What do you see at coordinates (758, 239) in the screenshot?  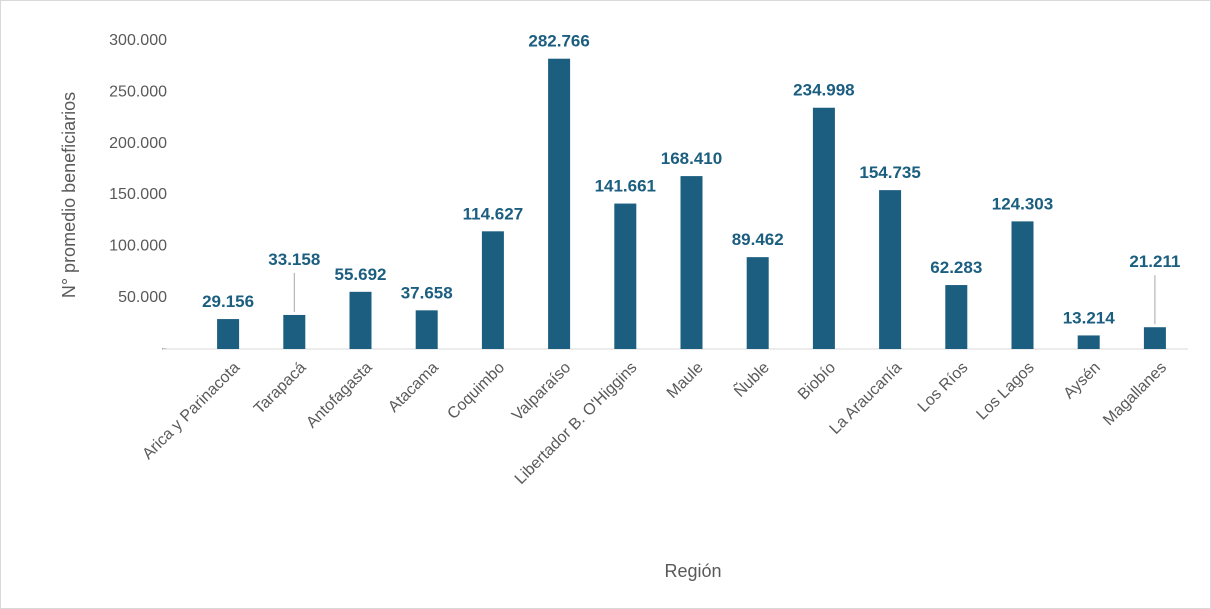 I see `value-label: 89.462` at bounding box center [758, 239].